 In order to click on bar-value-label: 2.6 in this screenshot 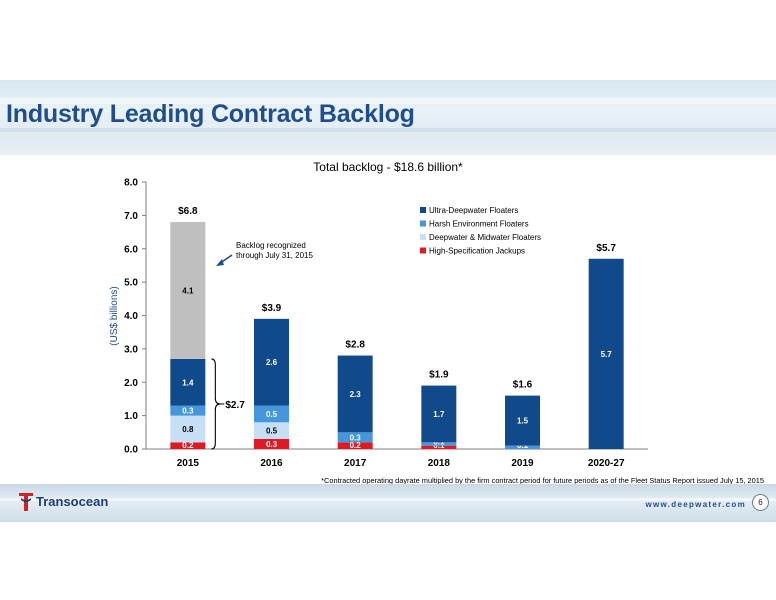, I will do `click(272, 362)`.